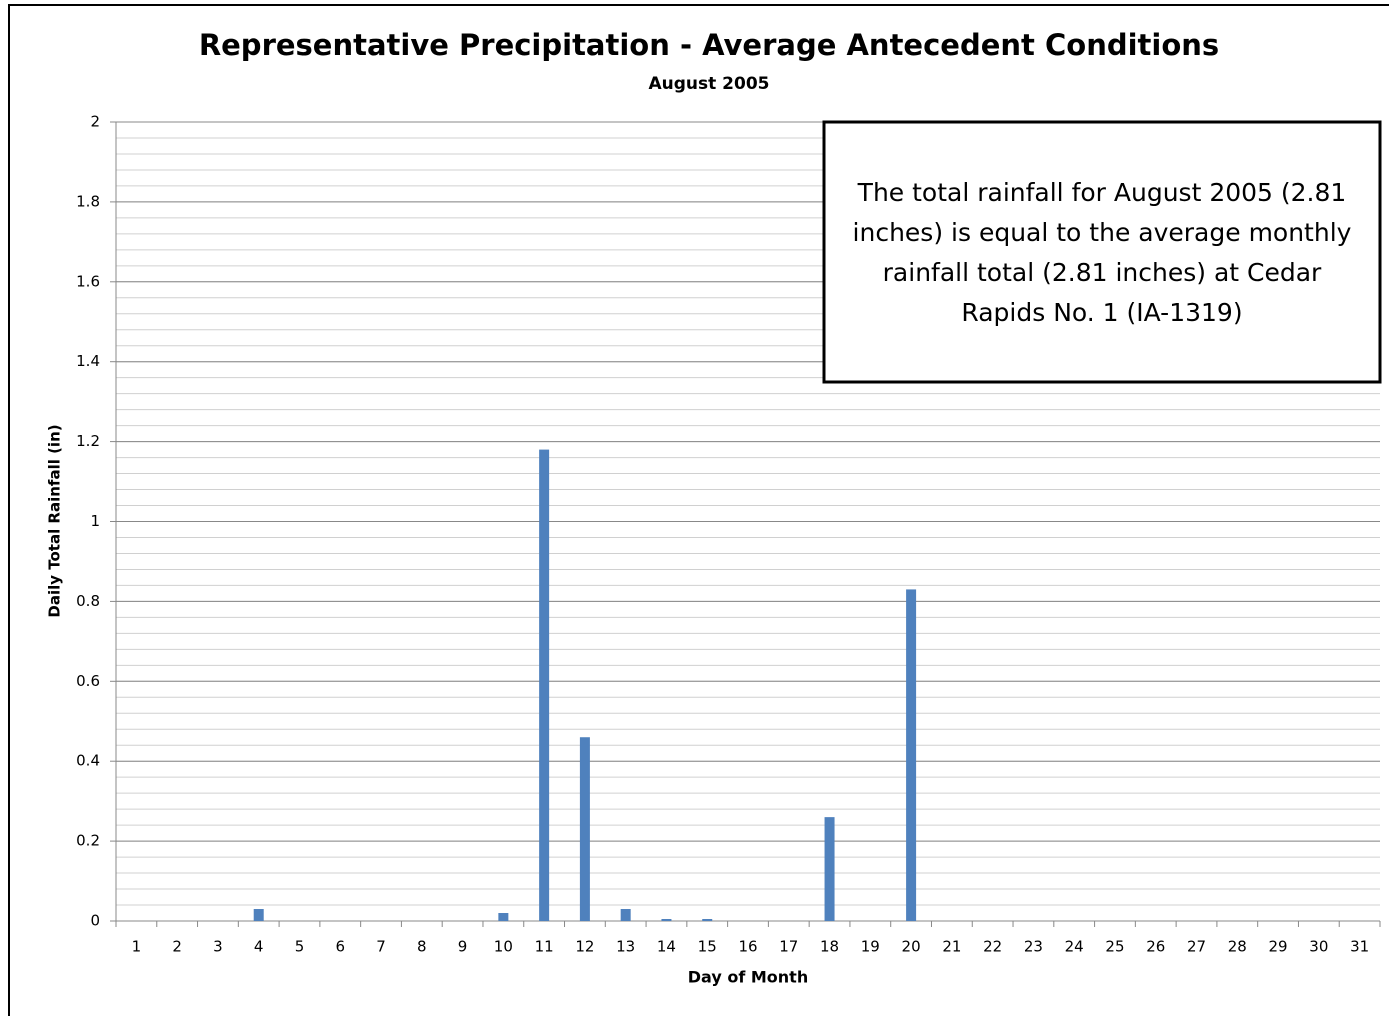 This screenshot has height=1016, width=1389. What do you see at coordinates (55, 520) in the screenshot?
I see `y-axis-label: Daily Total Rainfall (in)` at bounding box center [55, 520].